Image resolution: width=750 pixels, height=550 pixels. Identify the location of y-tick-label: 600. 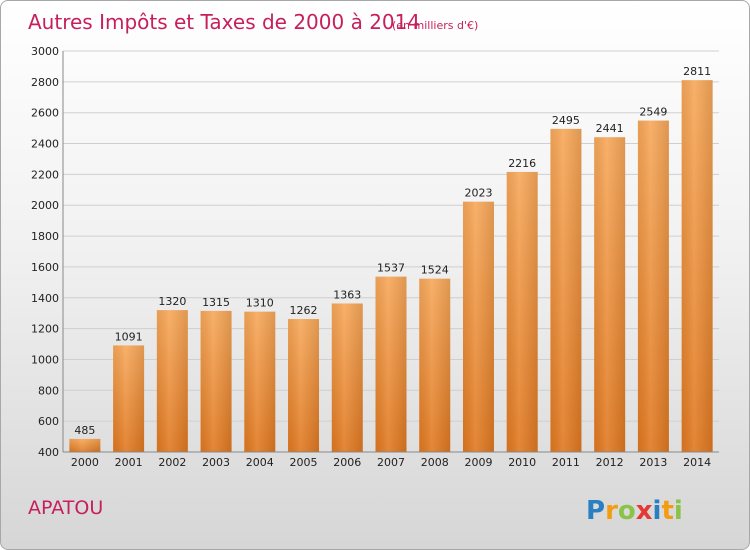
(48, 421).